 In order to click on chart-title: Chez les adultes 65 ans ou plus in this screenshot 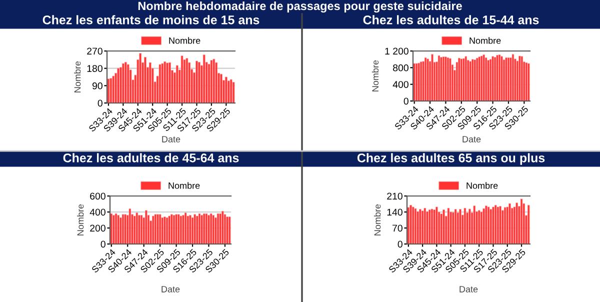, I will do `click(451, 159)`.